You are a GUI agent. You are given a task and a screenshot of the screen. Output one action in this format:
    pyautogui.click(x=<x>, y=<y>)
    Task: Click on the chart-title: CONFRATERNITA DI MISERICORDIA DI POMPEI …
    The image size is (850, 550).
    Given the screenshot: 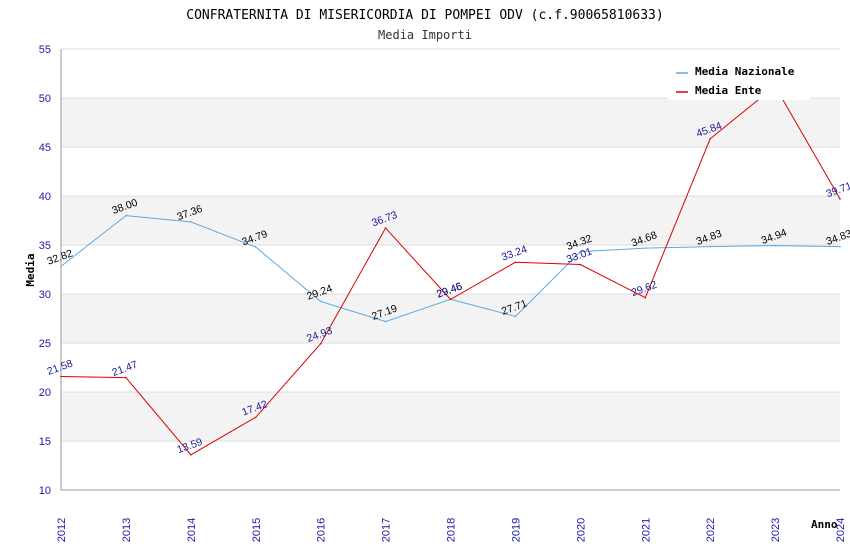 What is the action you would take?
    pyautogui.click(x=424, y=15)
    